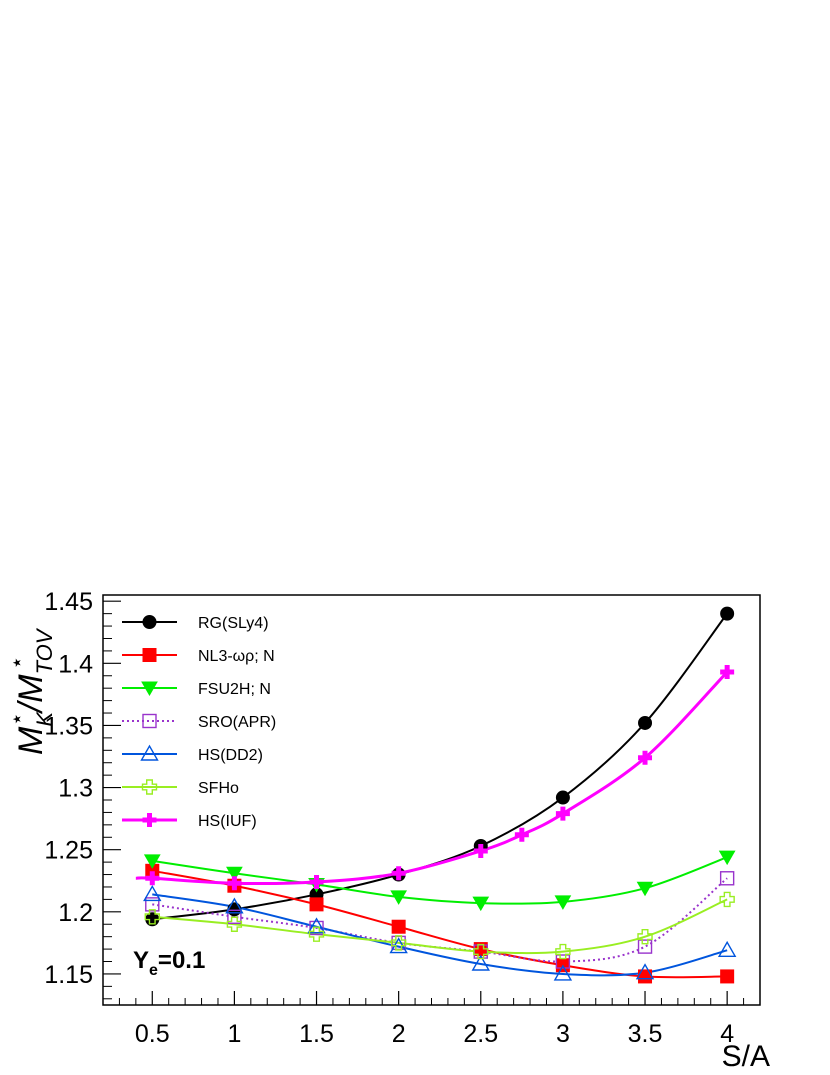 Image resolution: width=830 pixels, height=1075 pixels. What do you see at coordinates (152, 1034) in the screenshot?
I see `x-tick-label: 0.5` at bounding box center [152, 1034].